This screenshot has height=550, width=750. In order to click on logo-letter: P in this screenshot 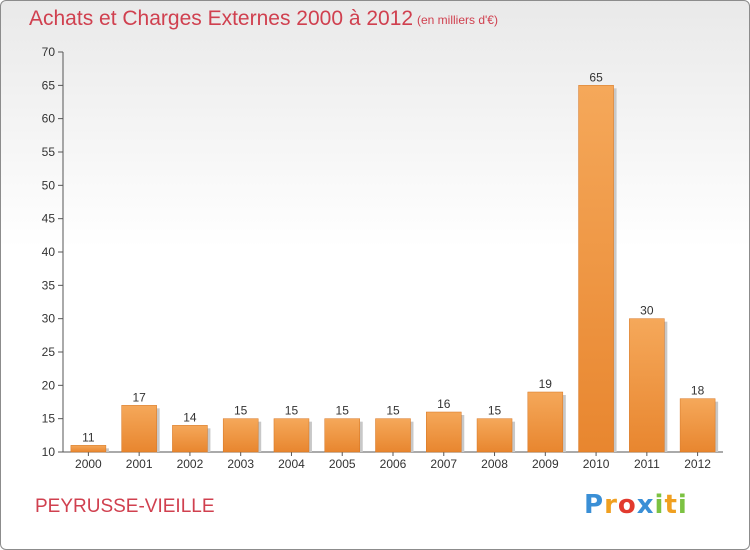, I will do `click(594, 505)`.